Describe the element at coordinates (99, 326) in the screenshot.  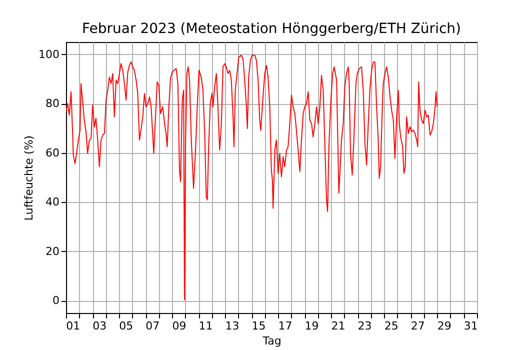
I see `x-tick-label: 03` at that location.